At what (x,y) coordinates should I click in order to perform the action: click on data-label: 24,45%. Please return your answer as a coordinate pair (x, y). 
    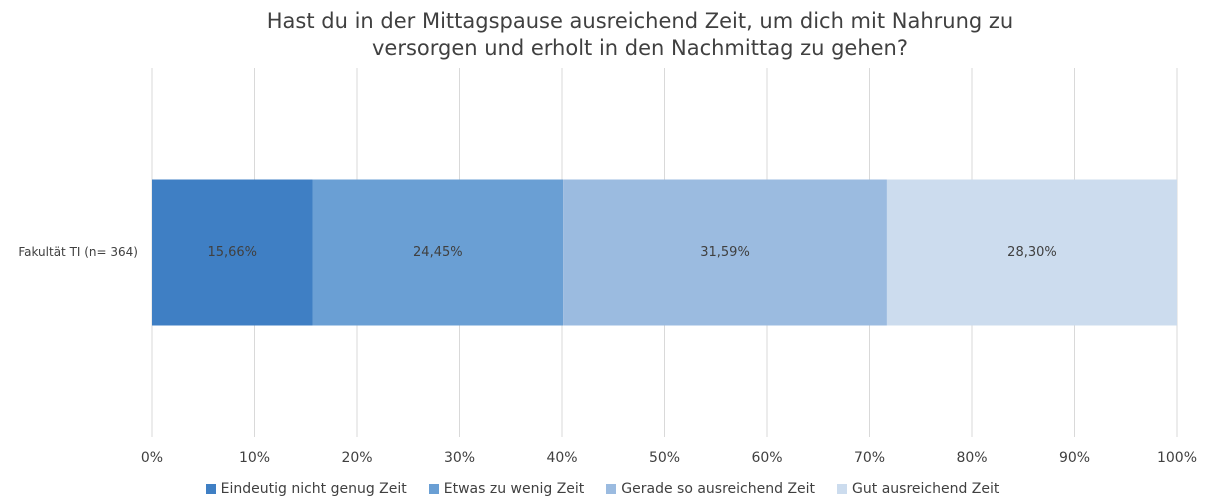
    Looking at the image, I should click on (438, 252).